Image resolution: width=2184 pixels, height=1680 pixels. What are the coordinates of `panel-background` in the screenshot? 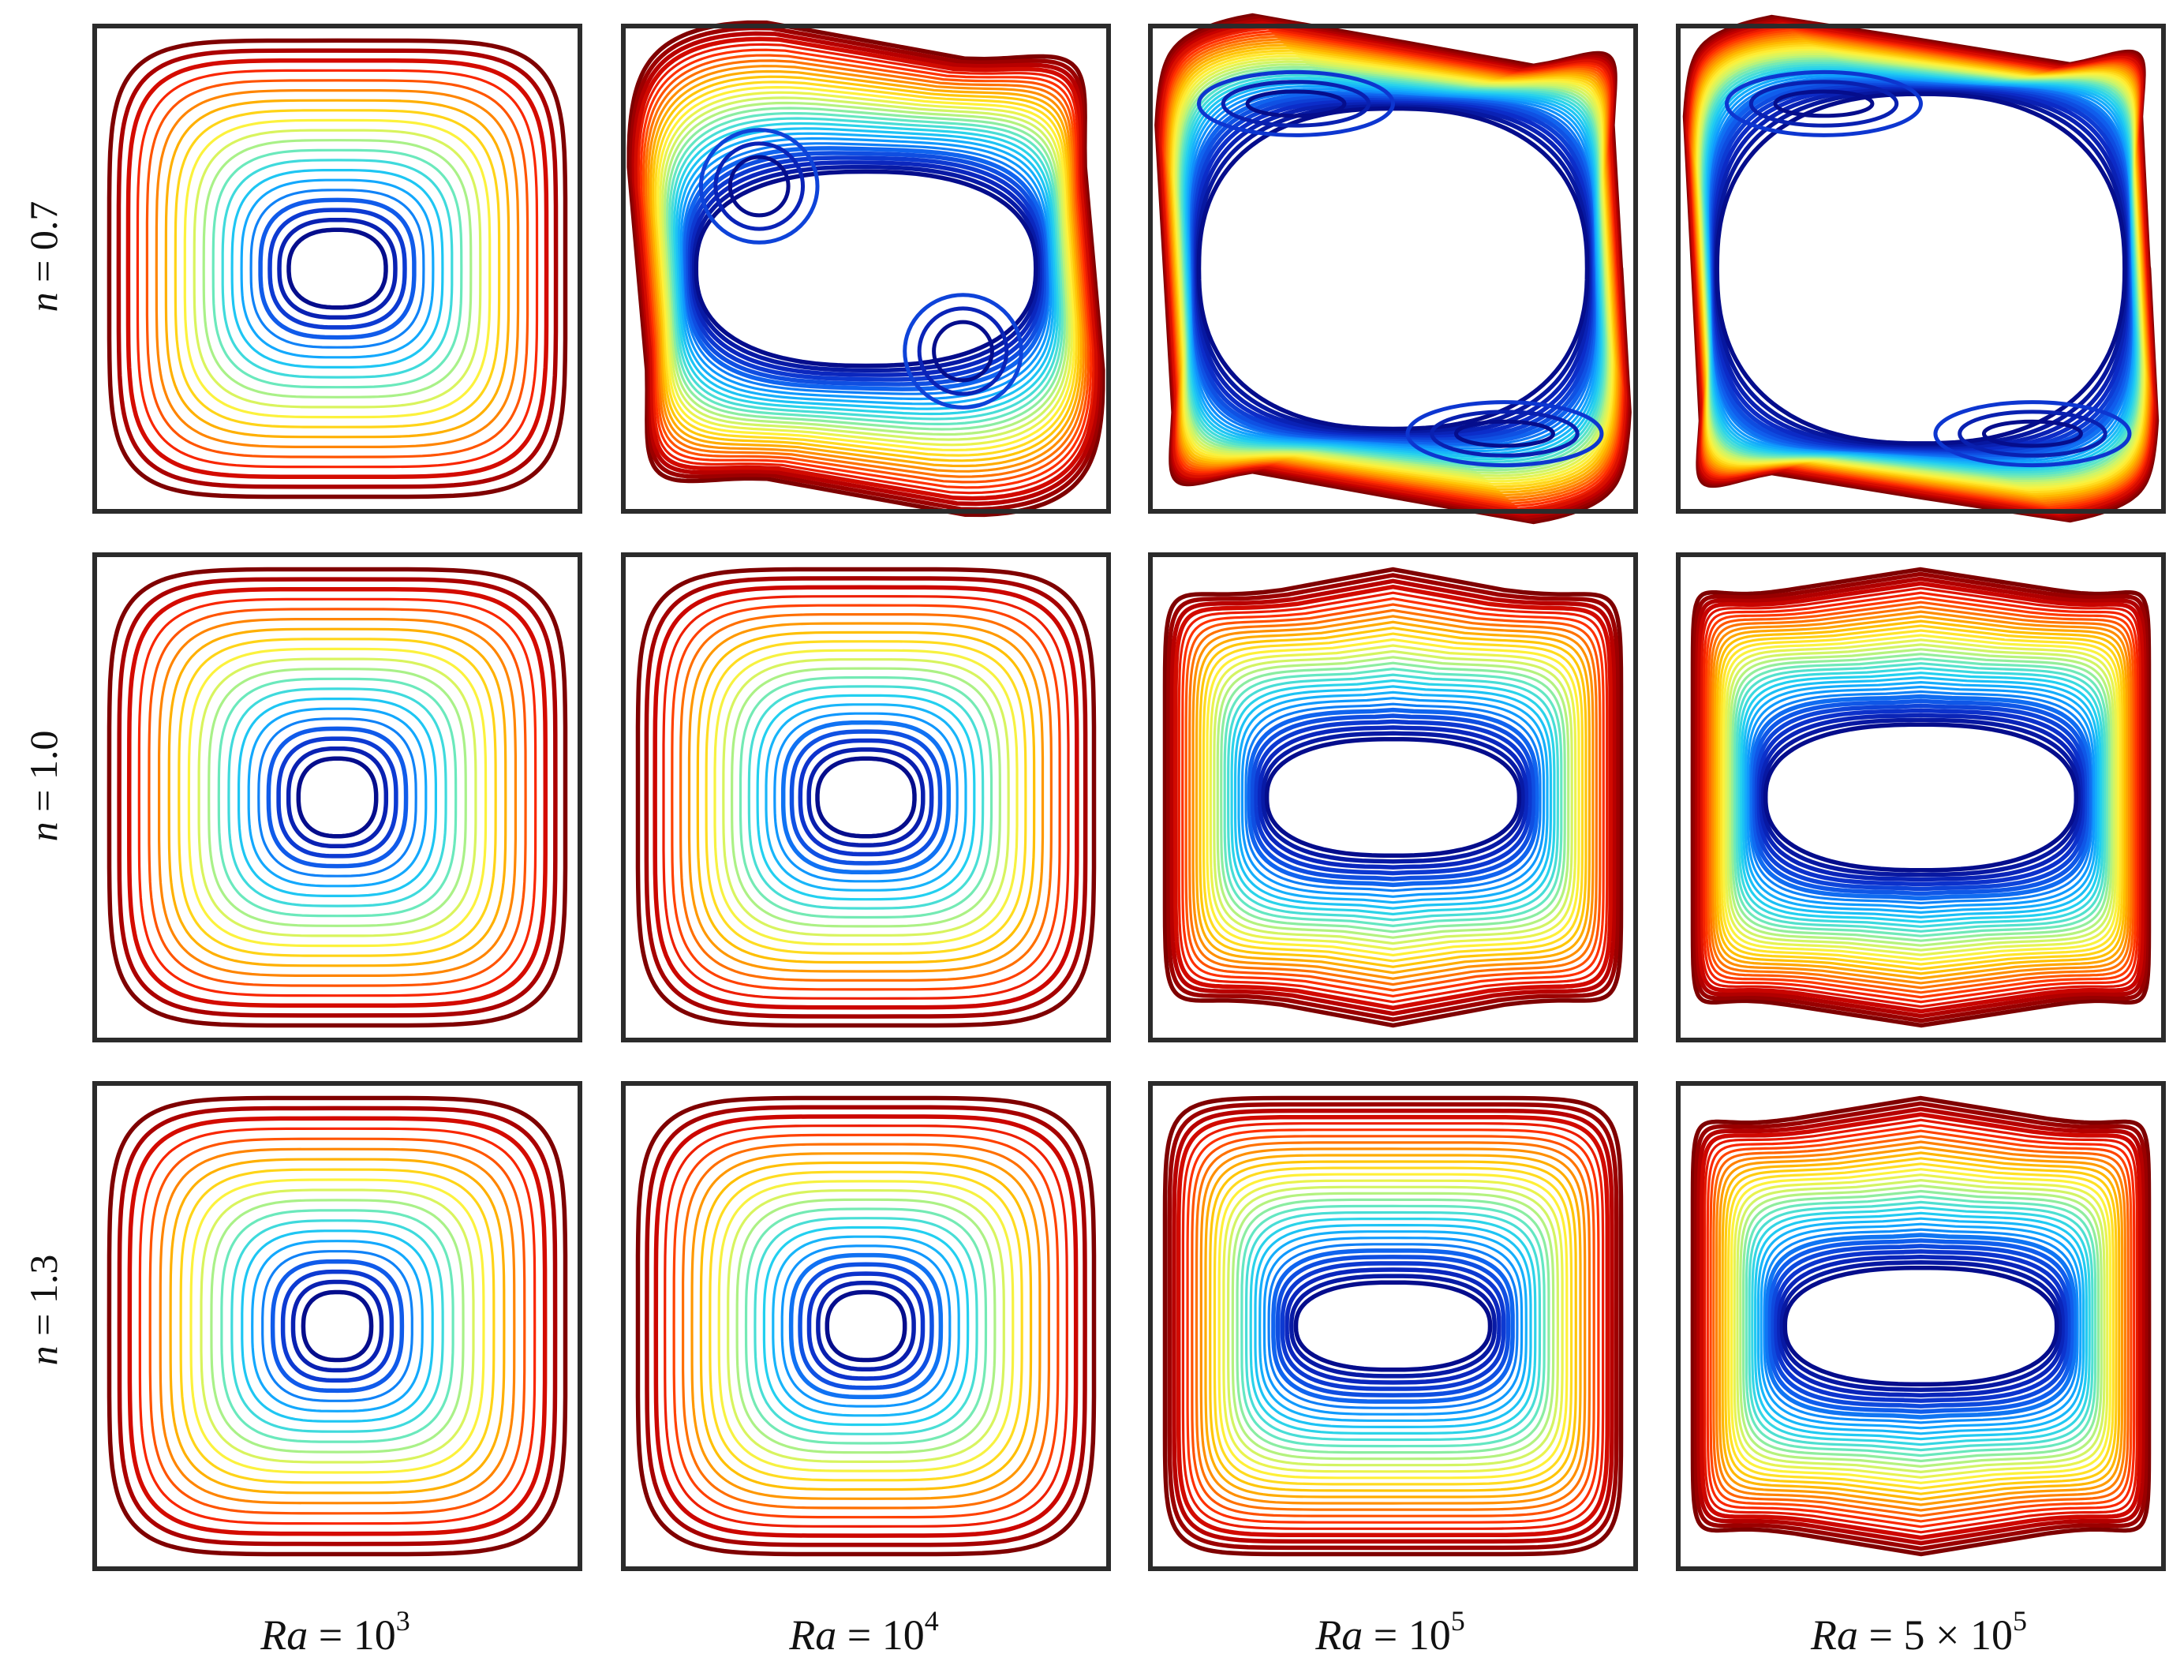 It's located at (337, 268).